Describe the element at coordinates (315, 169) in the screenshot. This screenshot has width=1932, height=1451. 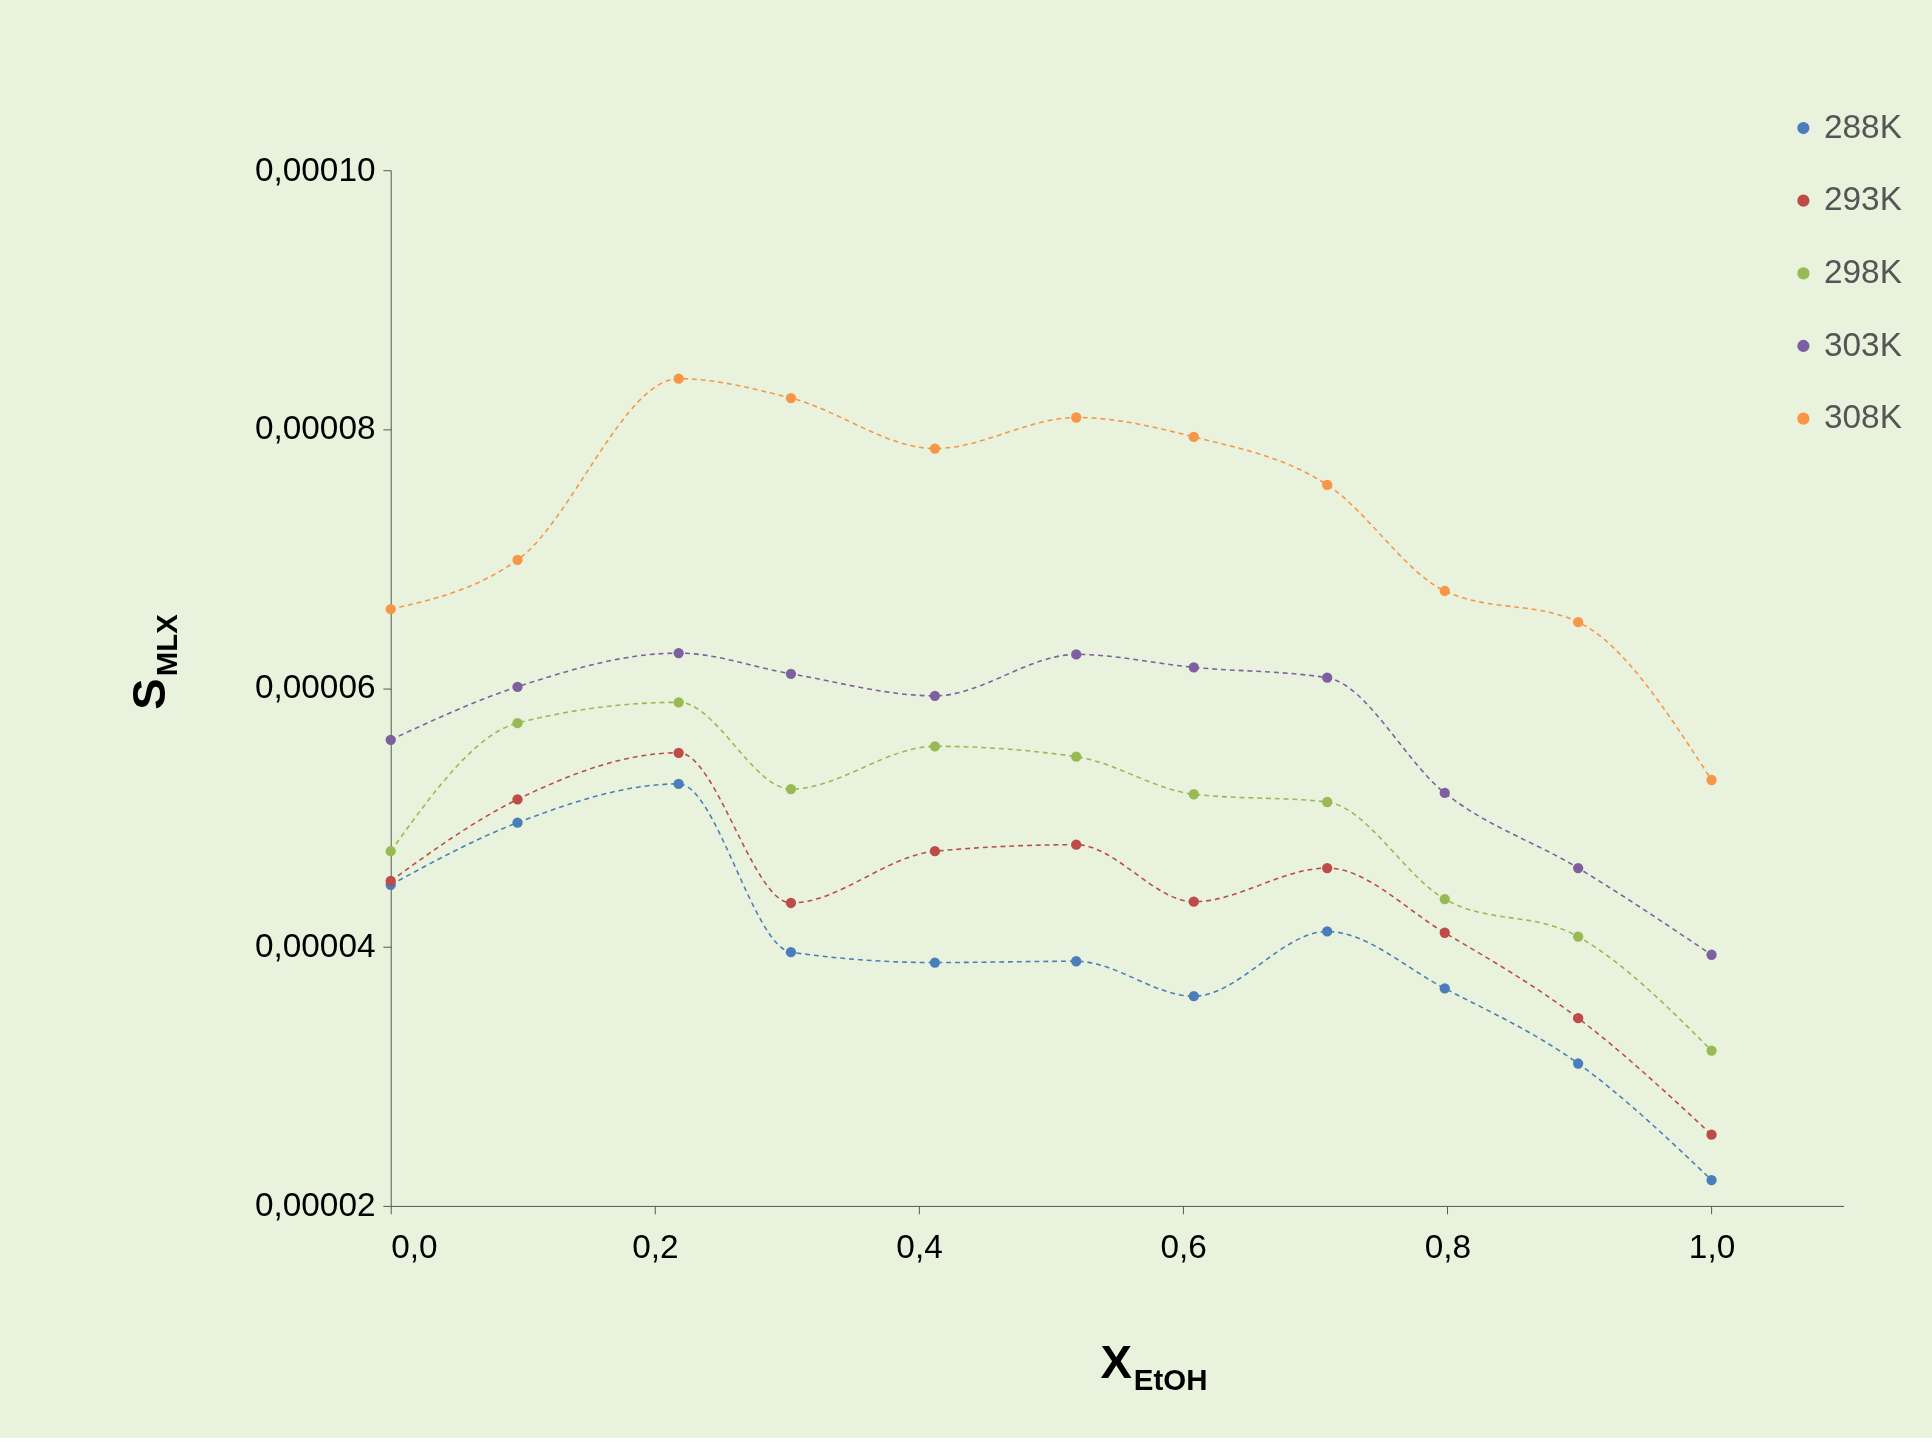
I see `y-tick-label: 0,00010` at that location.